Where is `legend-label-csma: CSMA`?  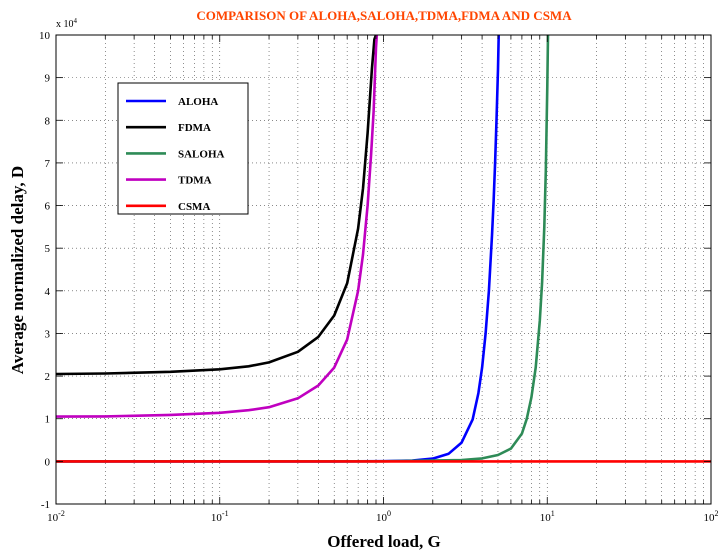 legend-label-csma: CSMA is located at coordinates (194, 207).